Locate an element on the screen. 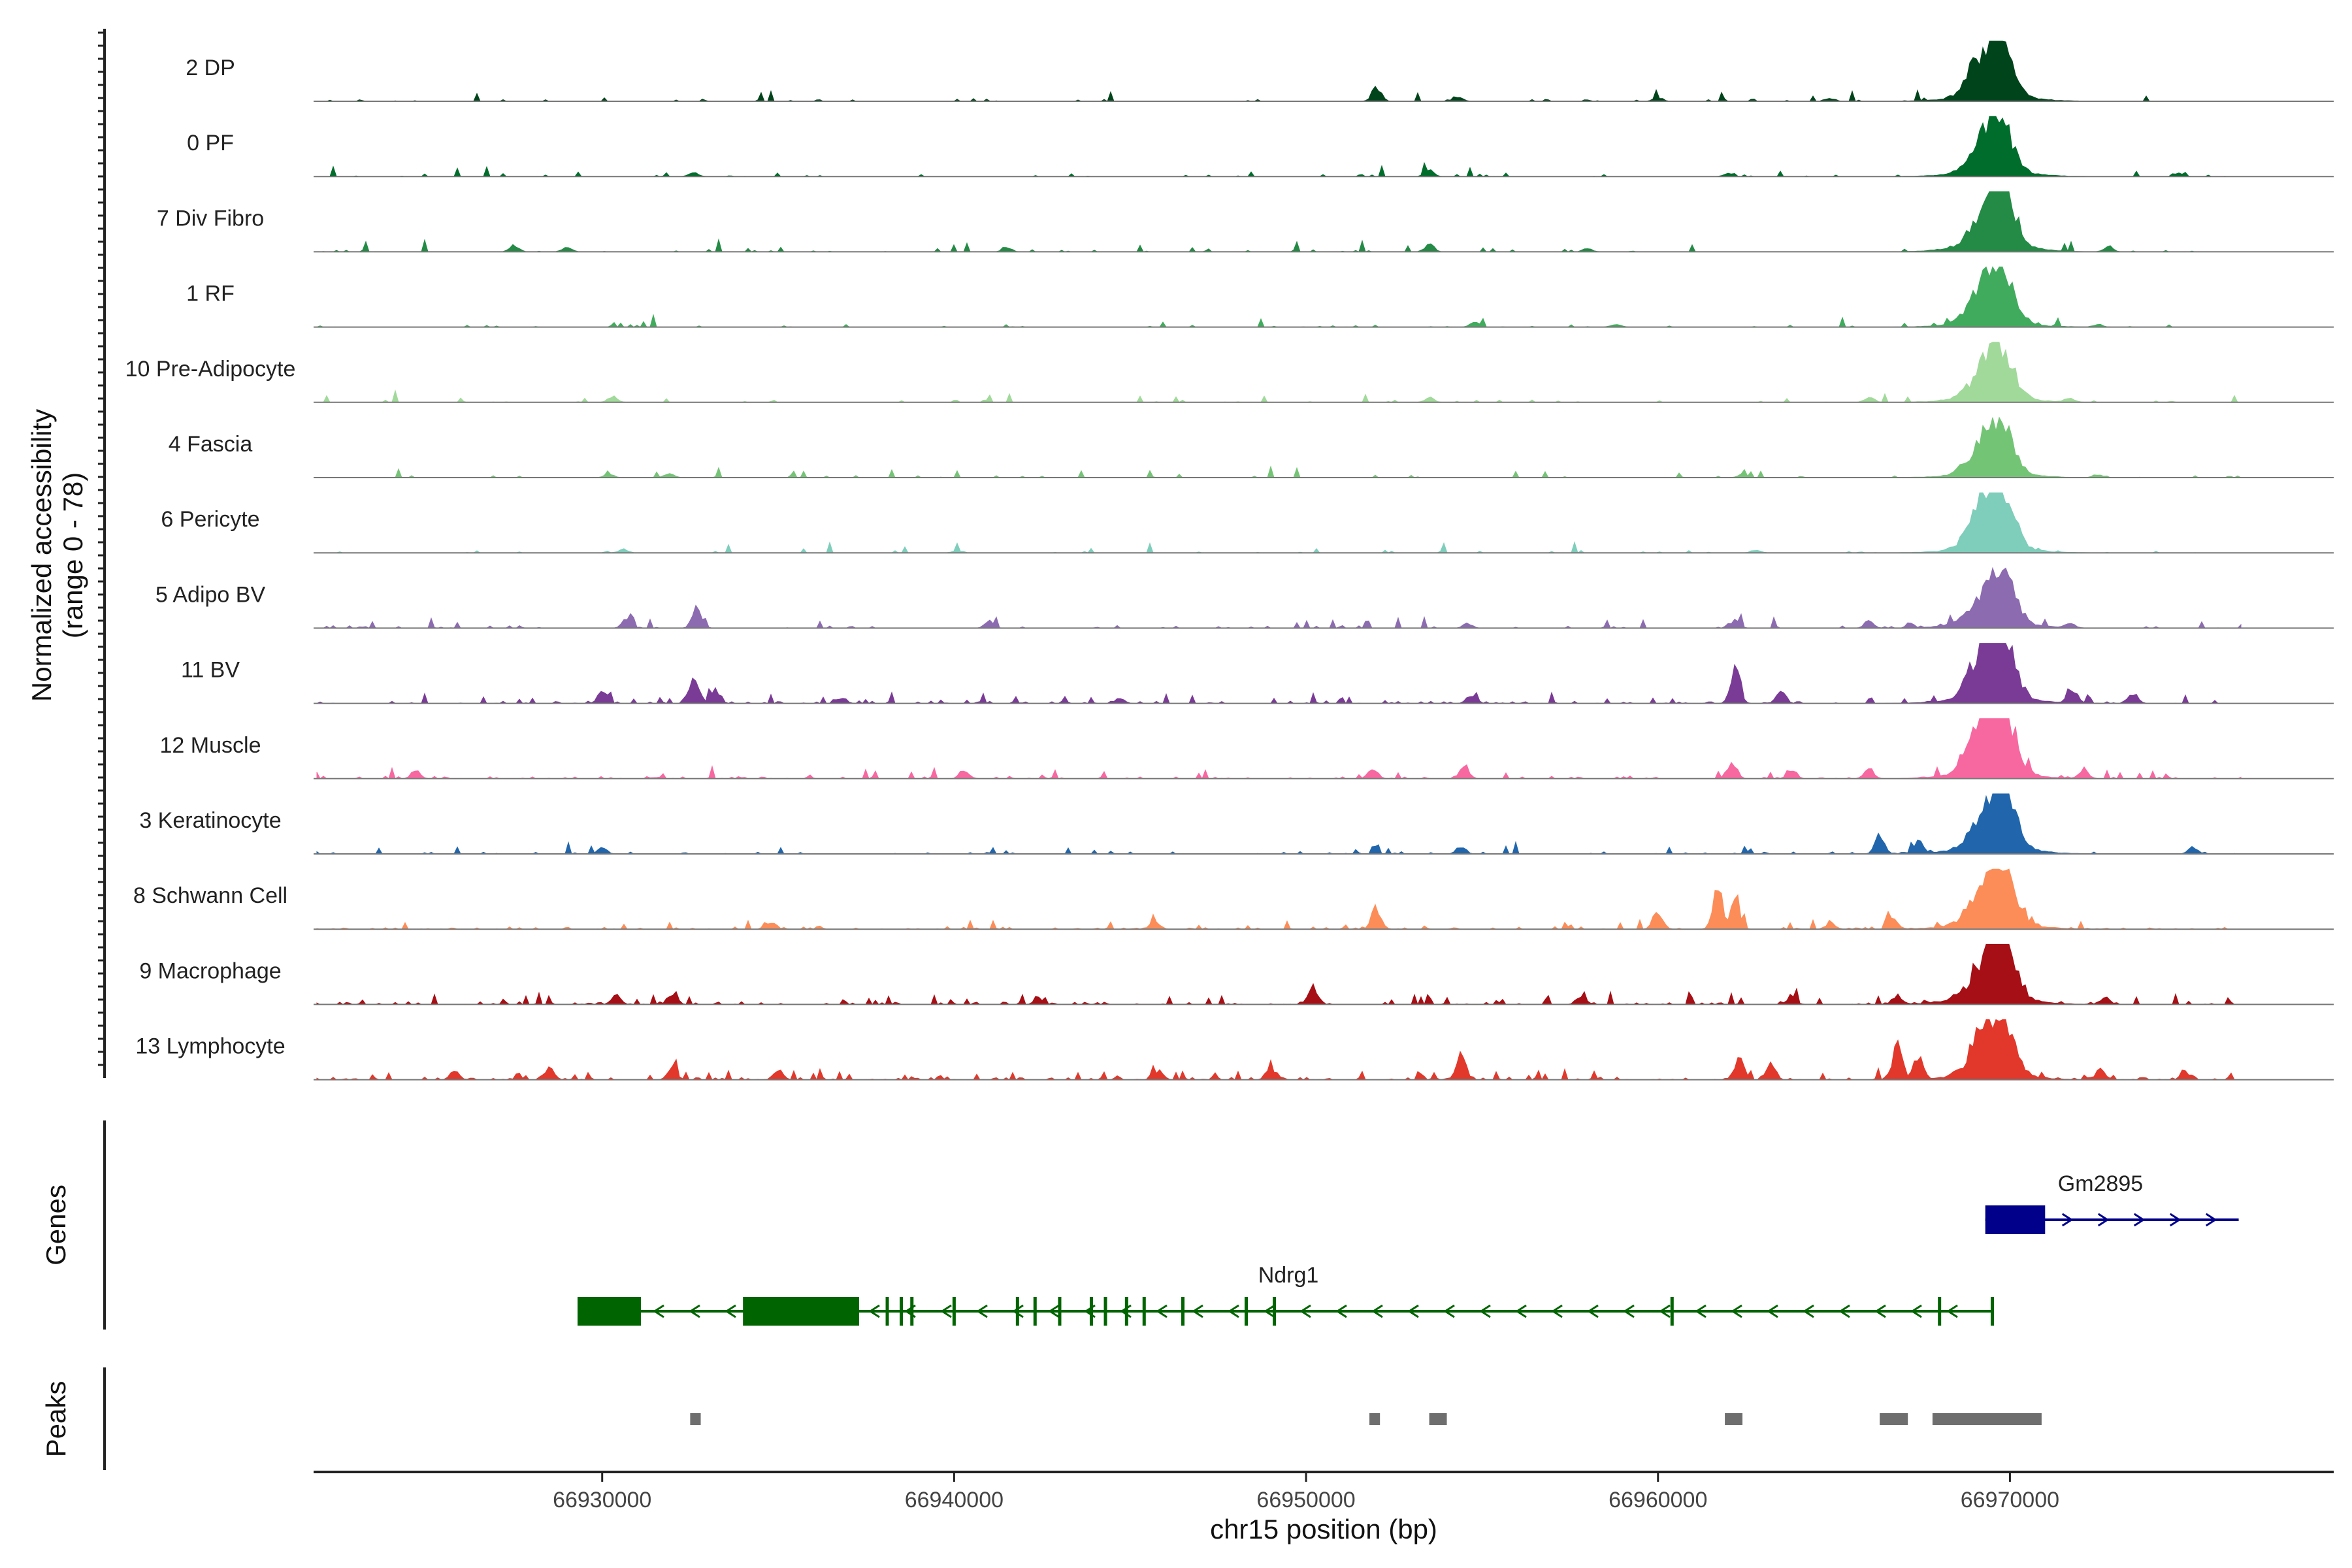  y-axis-title: Normalized accessibility is located at coordinates (41, 555).